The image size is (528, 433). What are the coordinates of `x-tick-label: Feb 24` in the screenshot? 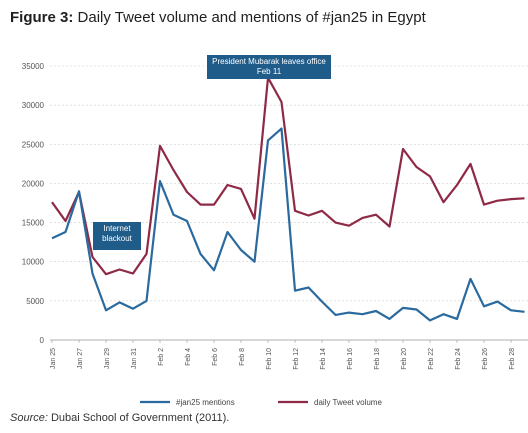 It's located at (458, 359).